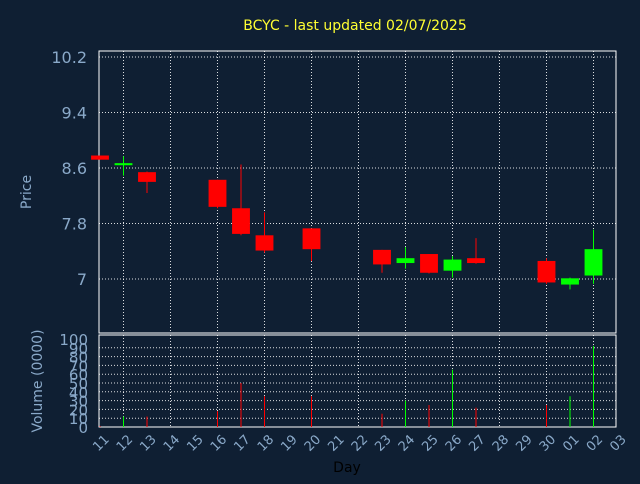  I want to click on price-tick-label: 8.6, so click(74, 168).